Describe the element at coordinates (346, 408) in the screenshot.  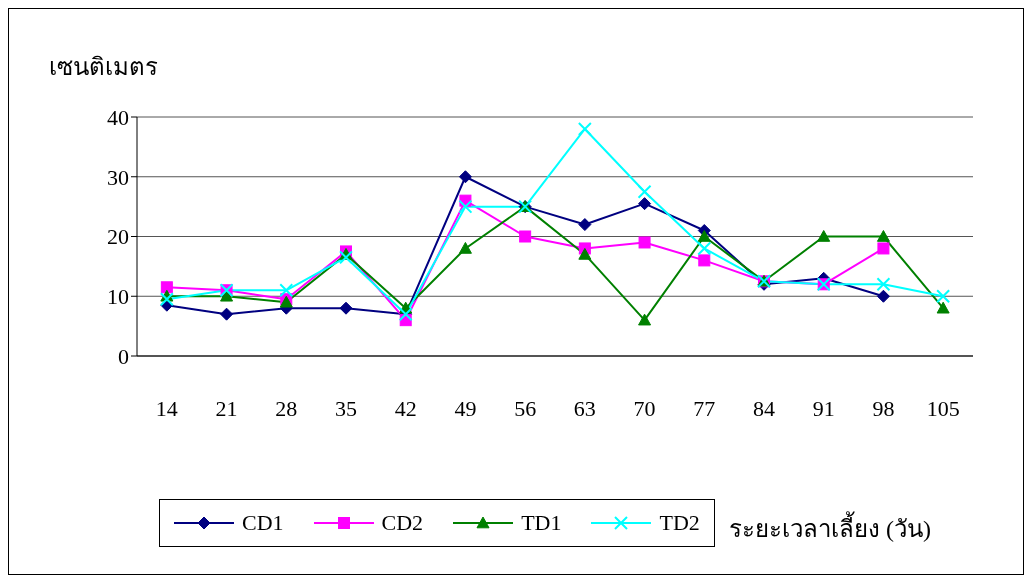
I see `x-tick-label: 35` at that location.